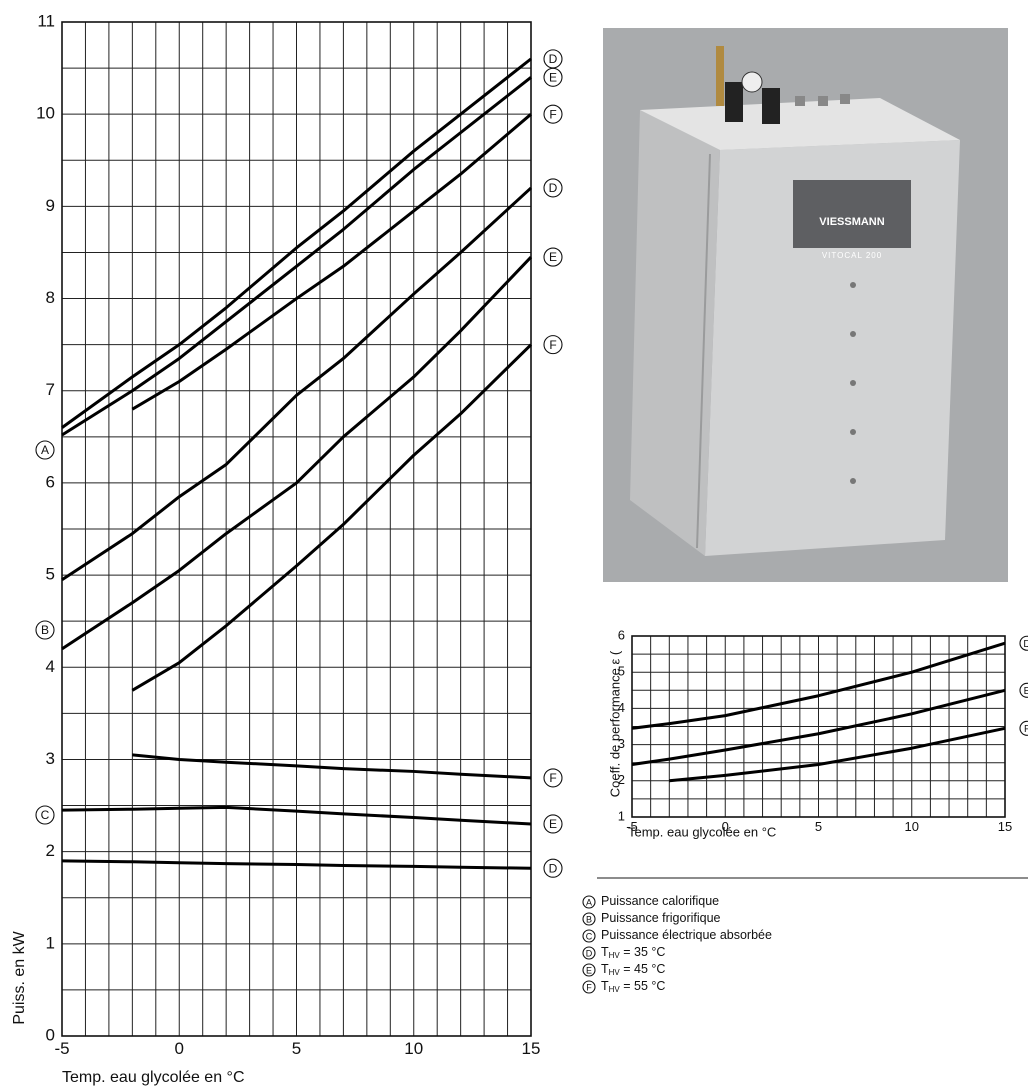 The image size is (1028, 1088). I want to click on annotation-letter: A, so click(45, 450).